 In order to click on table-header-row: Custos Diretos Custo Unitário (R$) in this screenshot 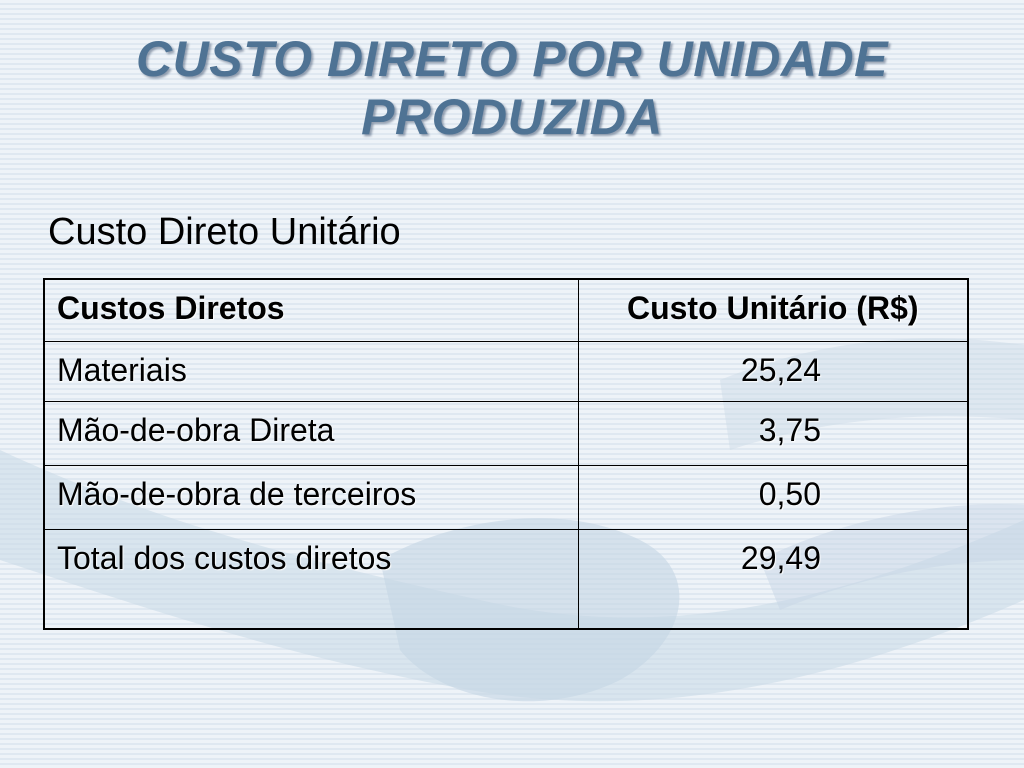, I will do `click(506, 310)`.